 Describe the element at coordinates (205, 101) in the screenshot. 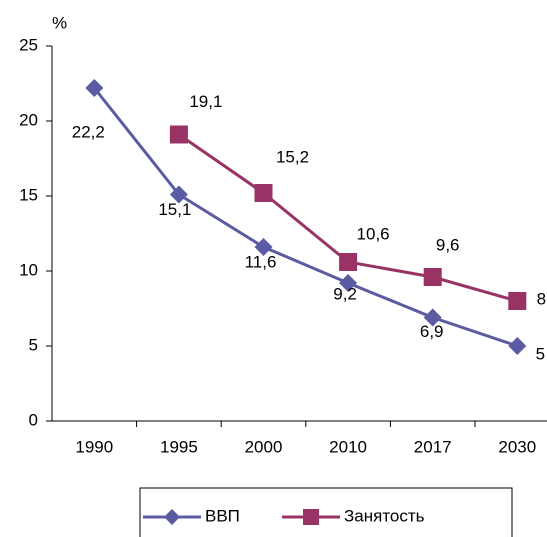

I see `data-label: 19,1` at that location.